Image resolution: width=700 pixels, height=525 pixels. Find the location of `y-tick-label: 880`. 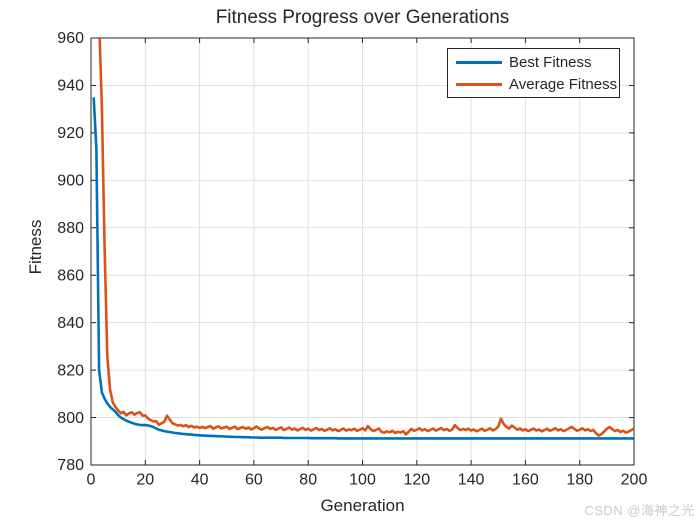

y-tick-label: 880 is located at coordinates (70, 228).